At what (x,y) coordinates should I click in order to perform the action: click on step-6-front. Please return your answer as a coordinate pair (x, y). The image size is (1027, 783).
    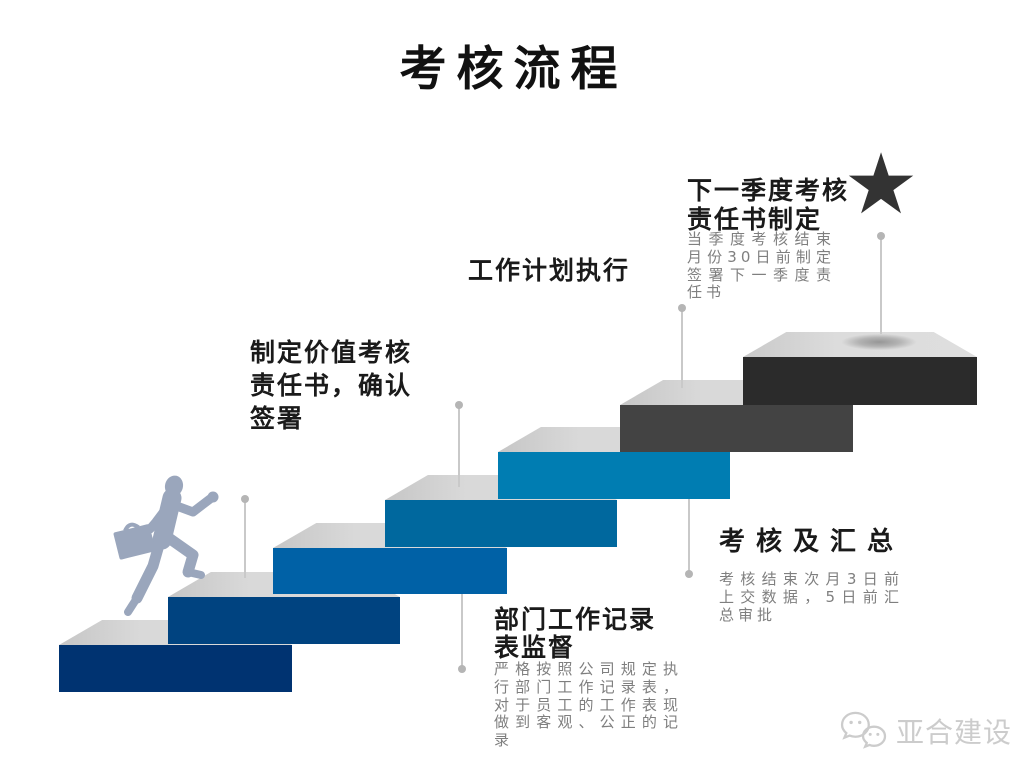
    Looking at the image, I should click on (736, 428).